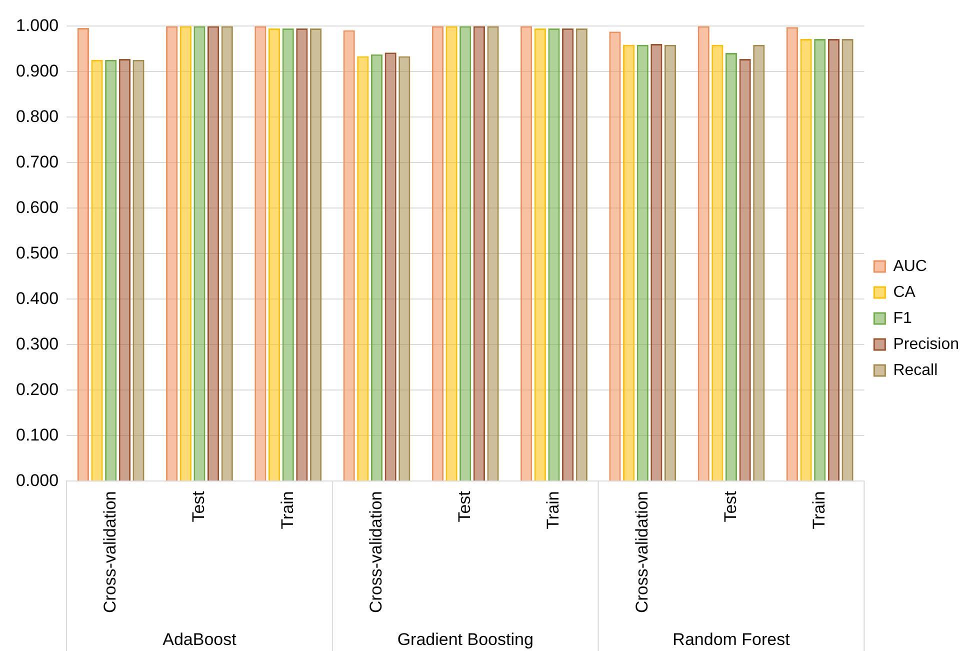  What do you see at coordinates (37, 116) in the screenshot?
I see `y-tick-label: 0.800` at bounding box center [37, 116].